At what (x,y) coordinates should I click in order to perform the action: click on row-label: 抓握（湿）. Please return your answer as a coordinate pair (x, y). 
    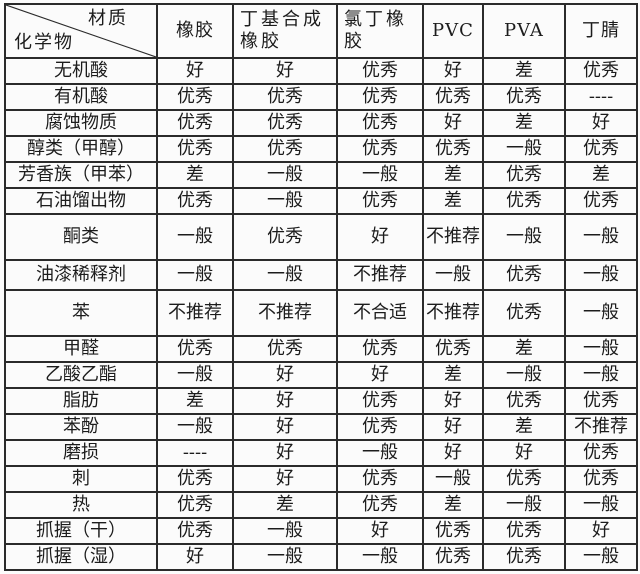
    Looking at the image, I should click on (81, 557).